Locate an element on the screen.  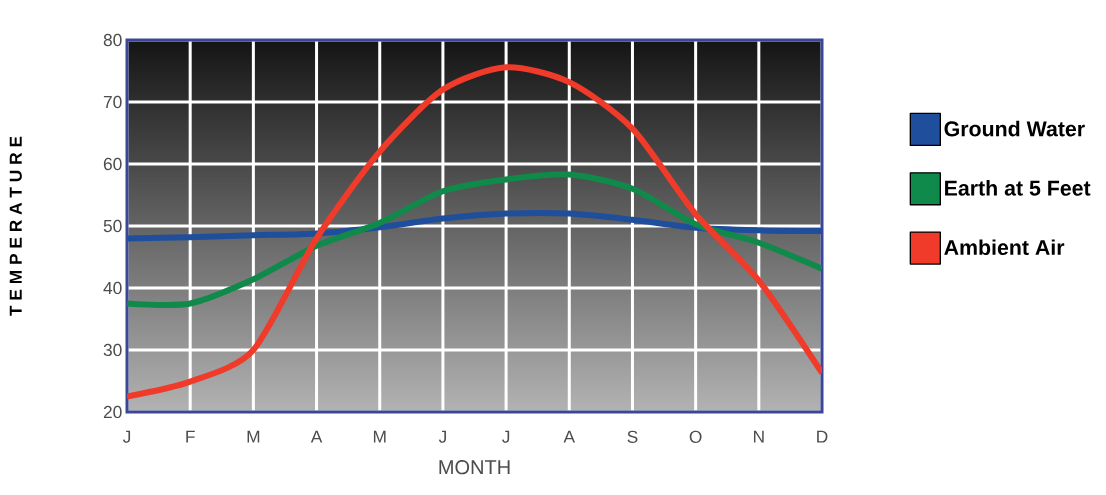
y-axis-title: T E M P E R A T U R E is located at coordinates (15, 226).